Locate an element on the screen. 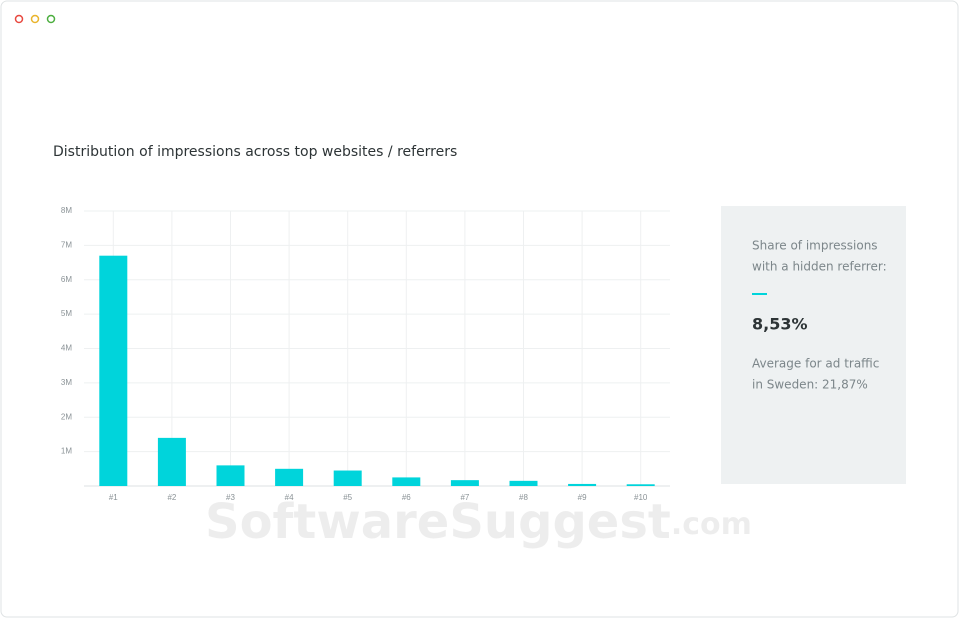 This screenshot has height=623, width=960. panel-note: in Sweden: 21,87% is located at coordinates (810, 385).